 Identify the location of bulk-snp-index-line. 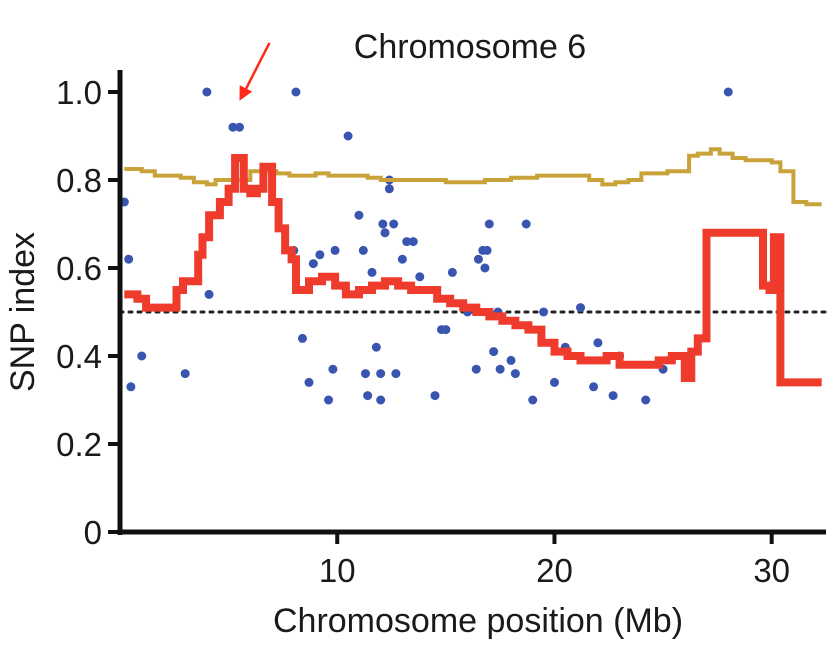
(473, 177).